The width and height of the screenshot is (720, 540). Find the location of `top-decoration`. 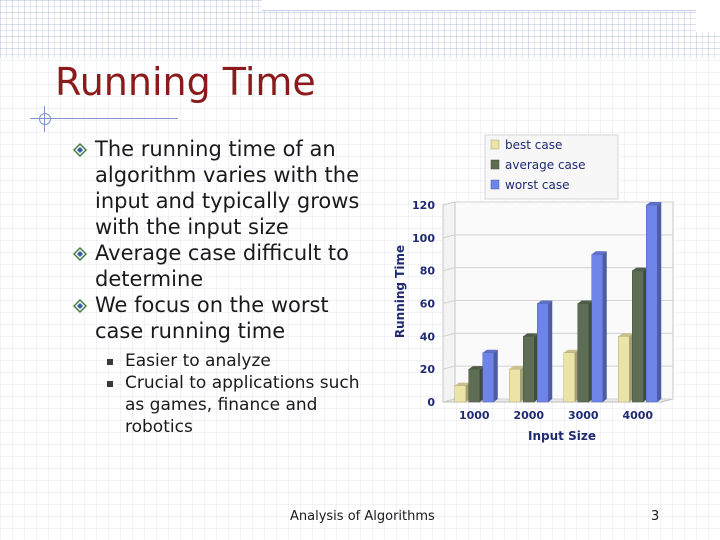

top-decoration is located at coordinates (479, 5).